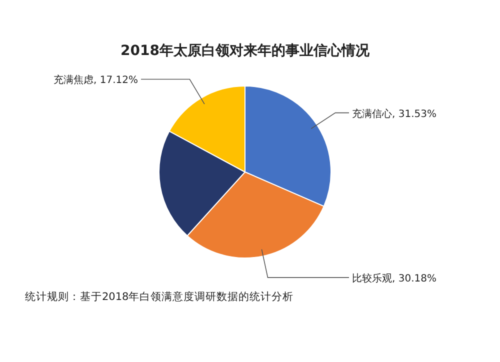 The height and width of the screenshot is (362, 500). I want to click on slice-label: 充满焦虑, 17.12%, so click(96, 80).